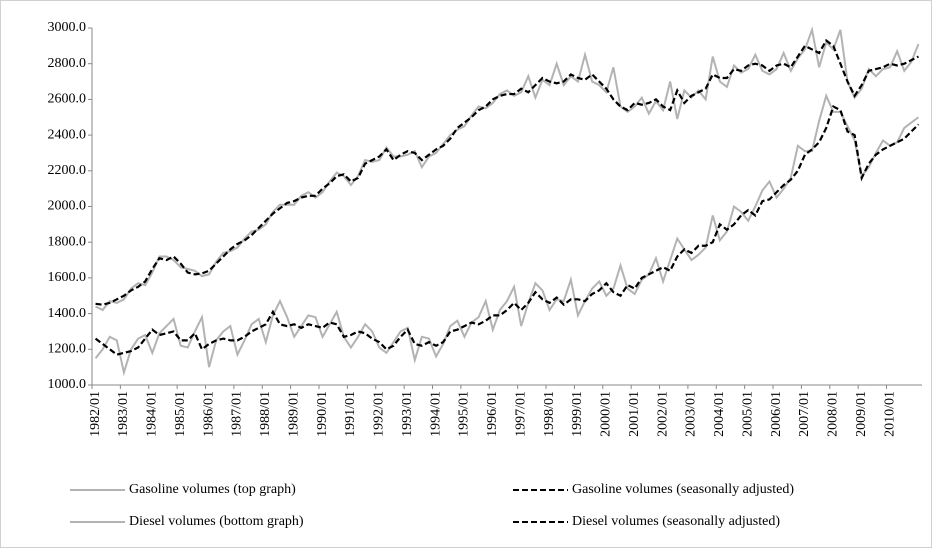 This screenshot has height=548, width=933. Describe the element at coordinates (577, 414) in the screenshot. I see `x-tick-label: 1999/01` at that location.